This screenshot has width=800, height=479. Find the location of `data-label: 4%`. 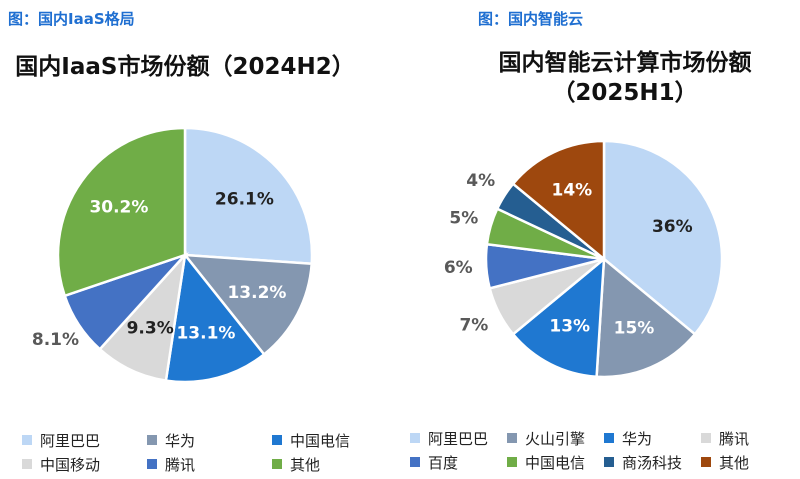

data-label: 4% is located at coordinates (480, 181).